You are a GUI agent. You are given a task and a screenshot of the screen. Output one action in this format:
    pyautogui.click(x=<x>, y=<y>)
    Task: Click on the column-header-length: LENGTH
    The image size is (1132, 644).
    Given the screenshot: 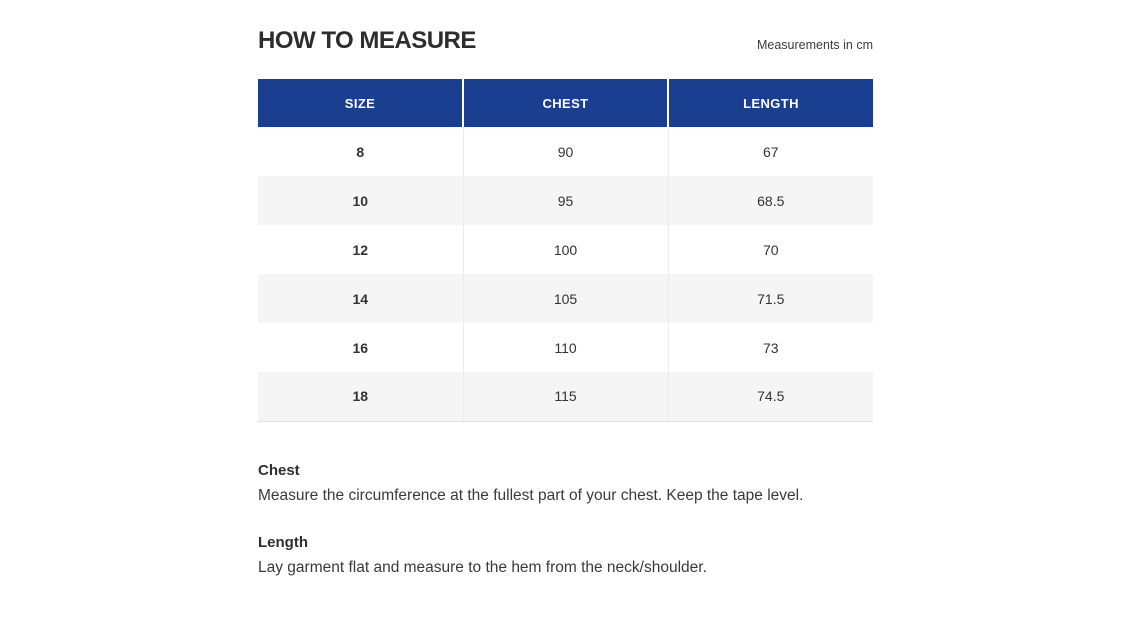 What is the action you would take?
    pyautogui.click(x=770, y=103)
    